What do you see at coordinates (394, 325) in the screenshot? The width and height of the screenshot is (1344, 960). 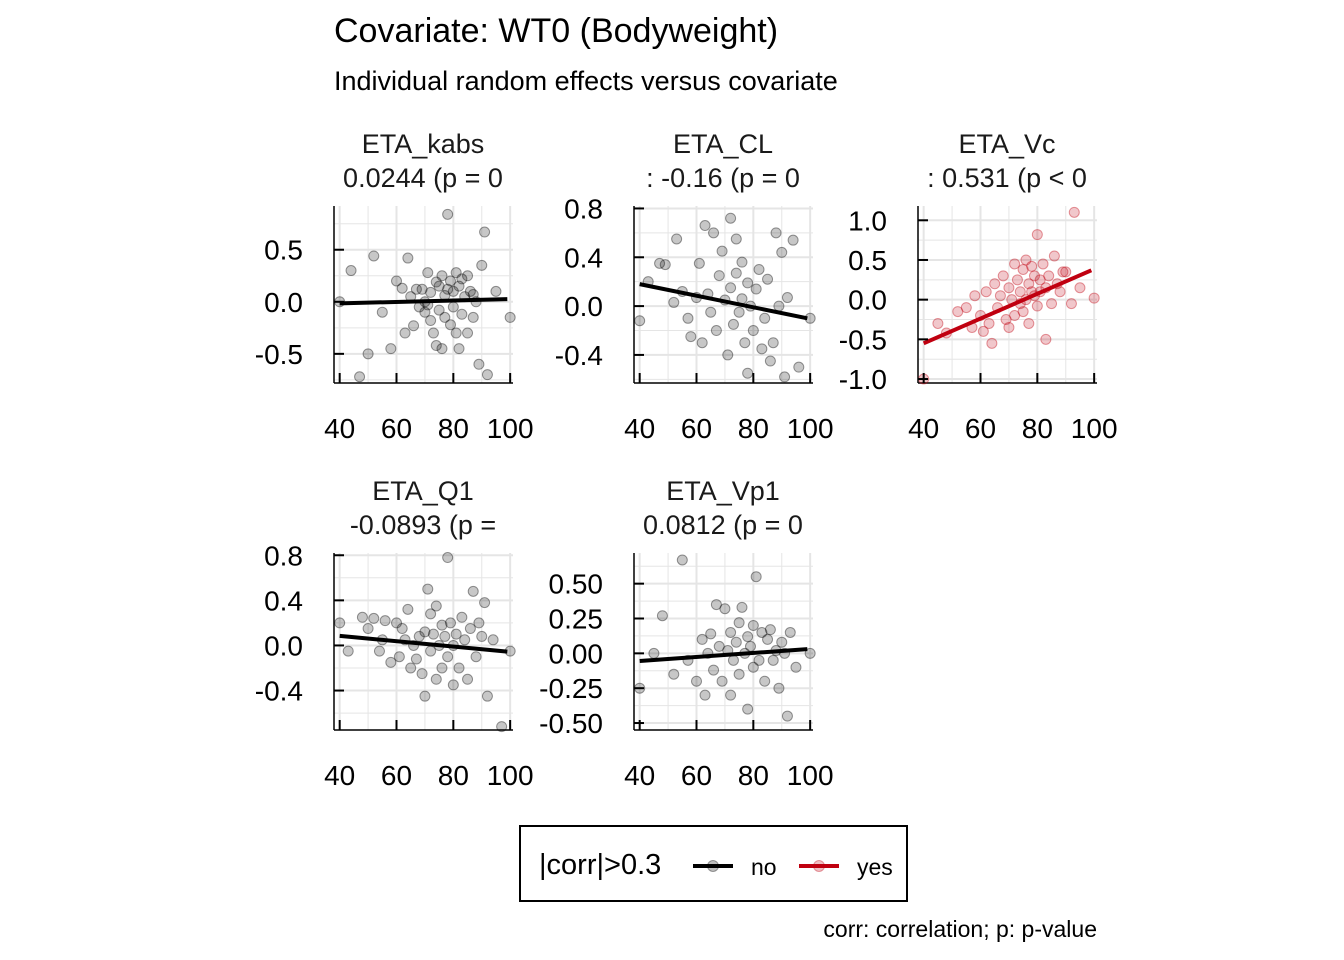 I see `panel-eta-kabs: 40 60 80 100 -0.5 0.0 0.5` at bounding box center [394, 325].